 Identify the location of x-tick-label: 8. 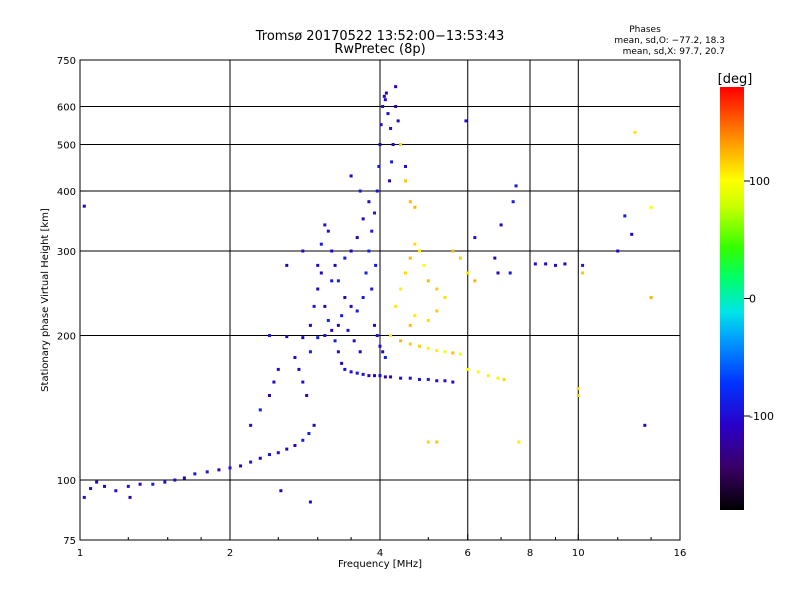
(530, 553).